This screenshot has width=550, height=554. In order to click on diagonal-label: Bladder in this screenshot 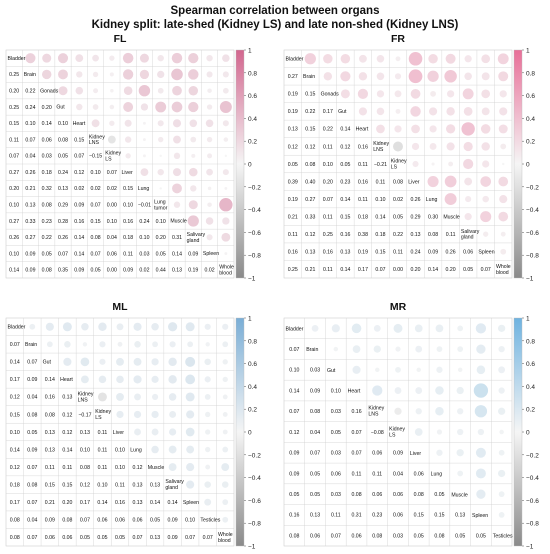, I will do `click(295, 60)`.